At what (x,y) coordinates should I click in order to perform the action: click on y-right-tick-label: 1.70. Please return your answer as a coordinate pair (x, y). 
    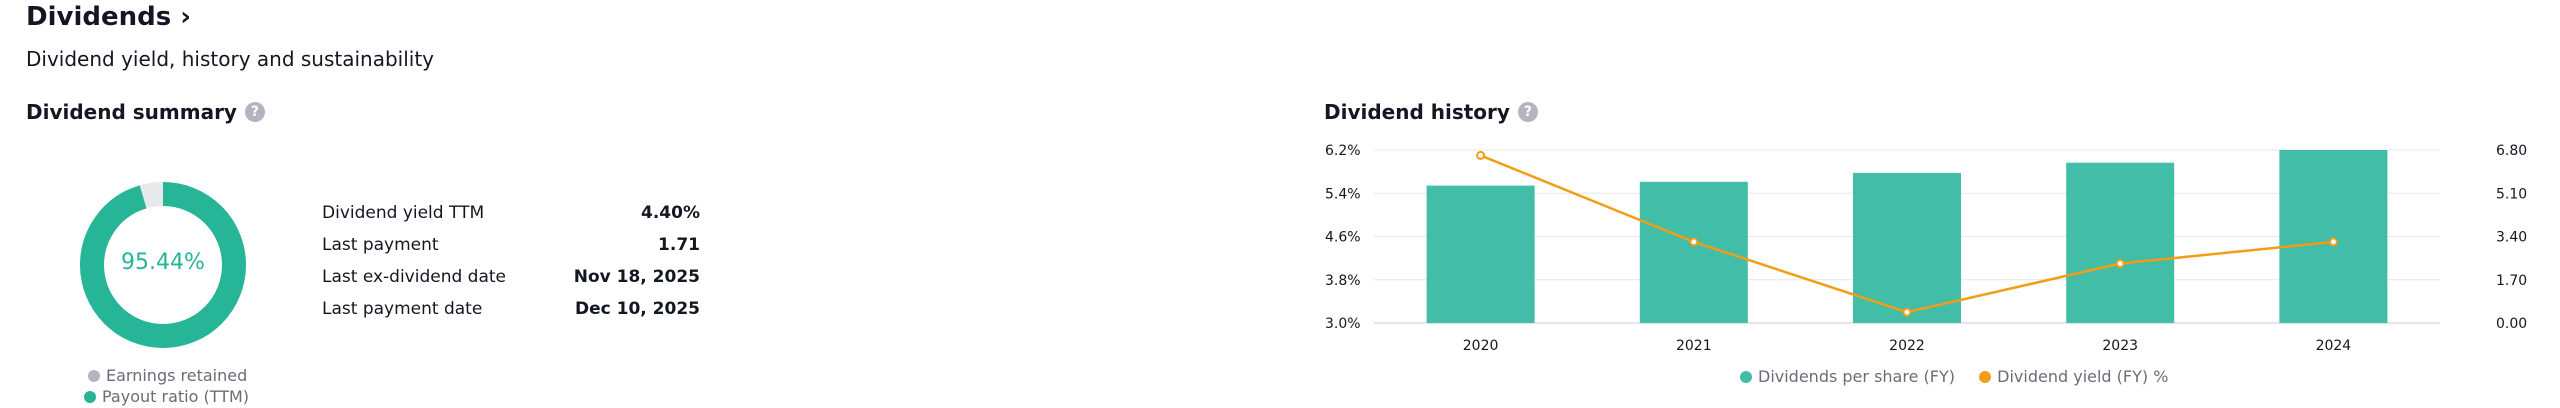
    Looking at the image, I should click on (2511, 281).